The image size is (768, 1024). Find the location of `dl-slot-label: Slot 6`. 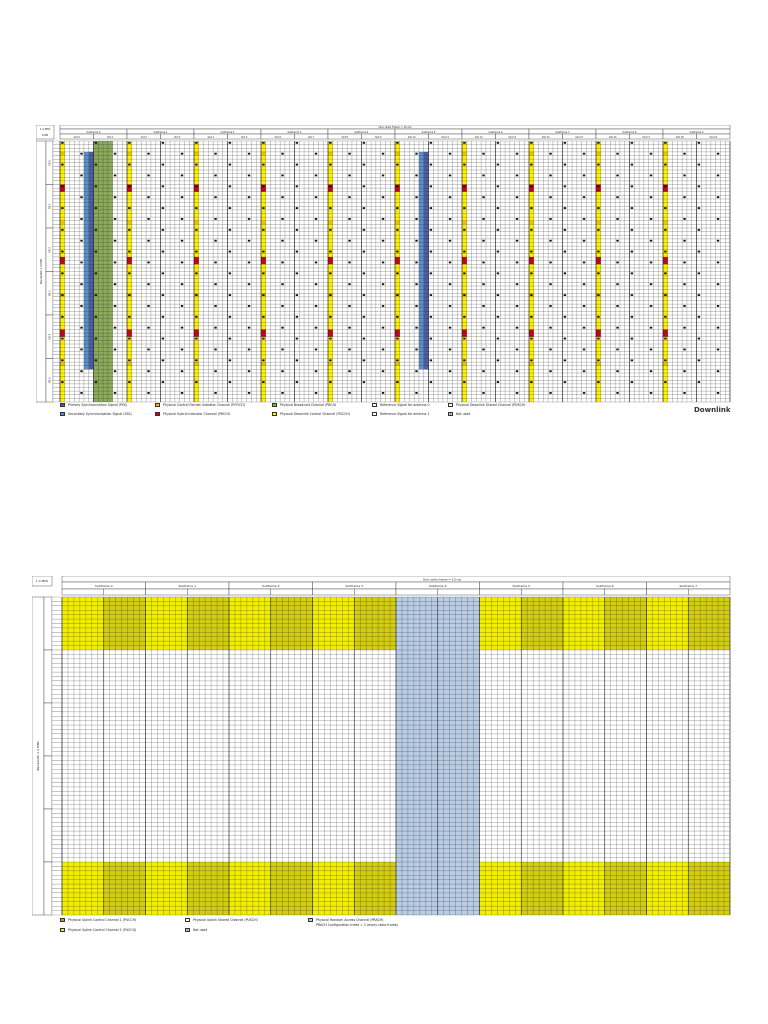

dl-slot-label: Slot 6 is located at coordinates (278, 137).